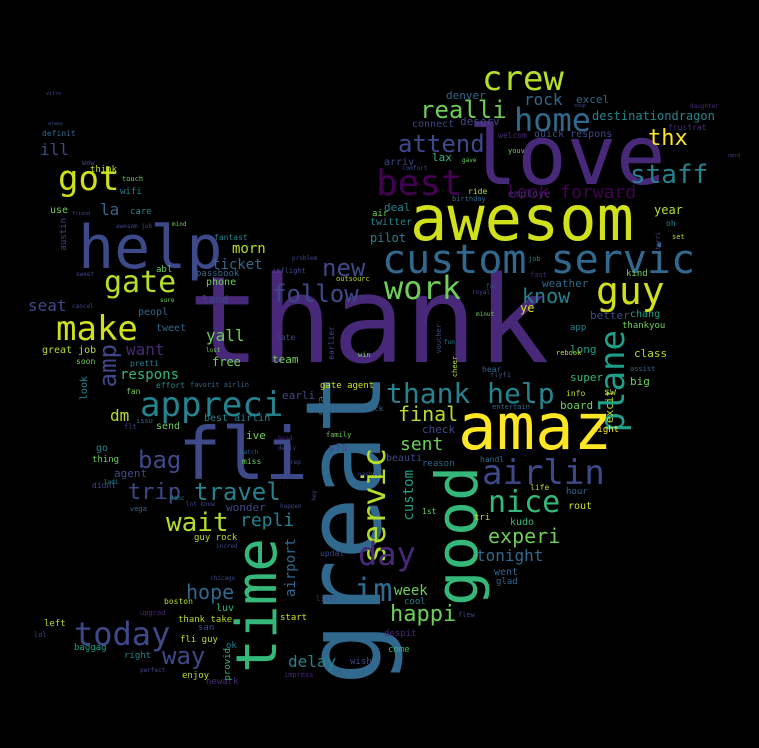 Image resolution: width=759 pixels, height=748 pixels. Describe the element at coordinates (577, 405) in the screenshot. I see `word-board: board` at that location.